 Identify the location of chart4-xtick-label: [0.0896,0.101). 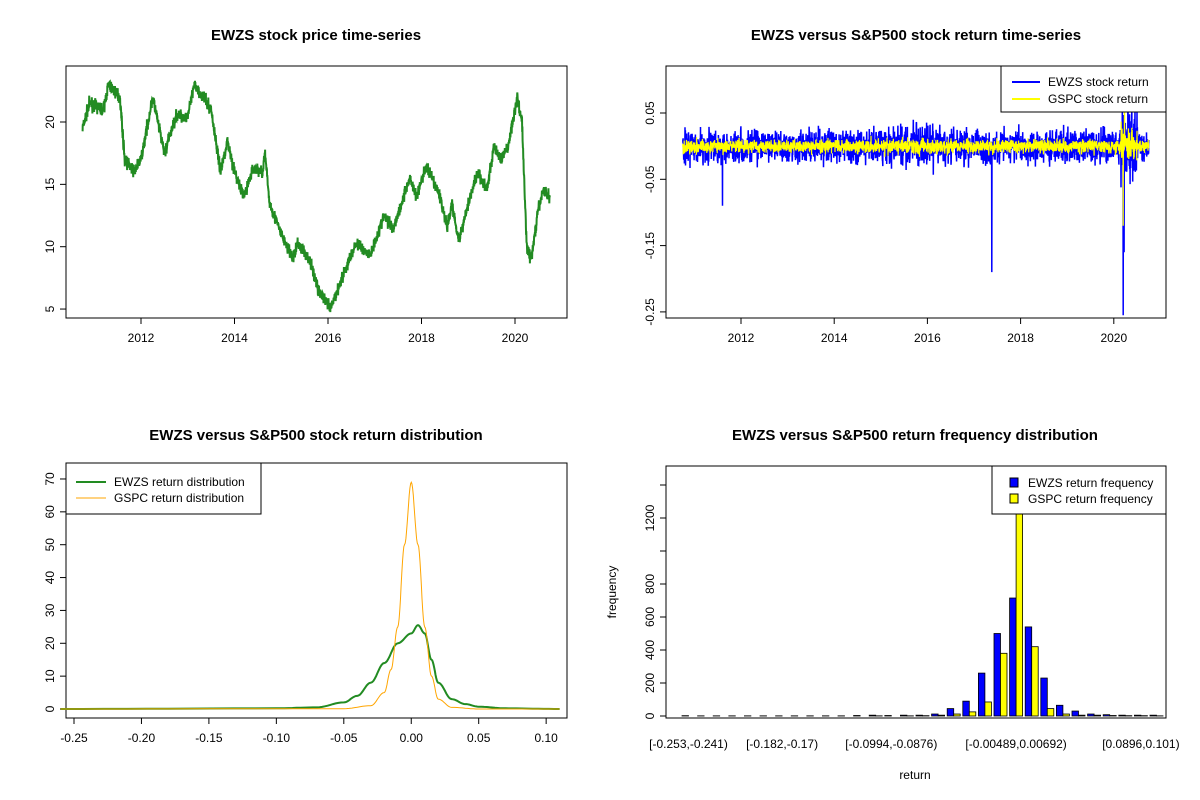
(1140, 744).